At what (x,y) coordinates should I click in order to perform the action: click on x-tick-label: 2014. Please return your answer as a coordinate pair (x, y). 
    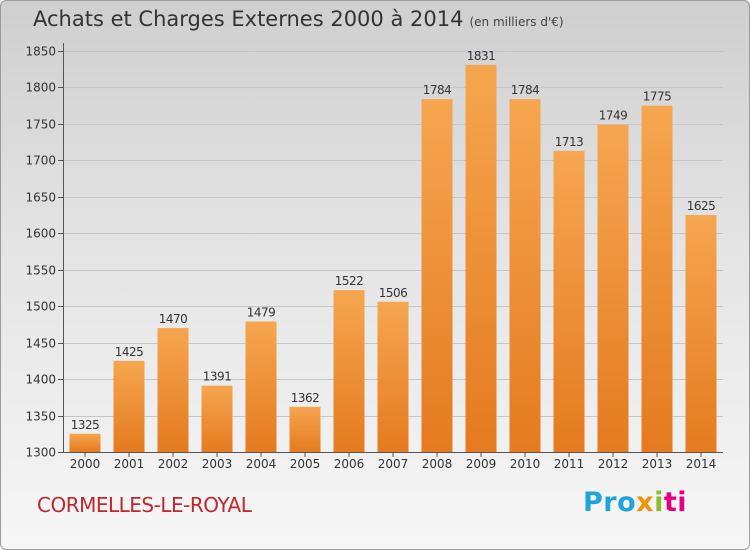
    Looking at the image, I should click on (701, 464).